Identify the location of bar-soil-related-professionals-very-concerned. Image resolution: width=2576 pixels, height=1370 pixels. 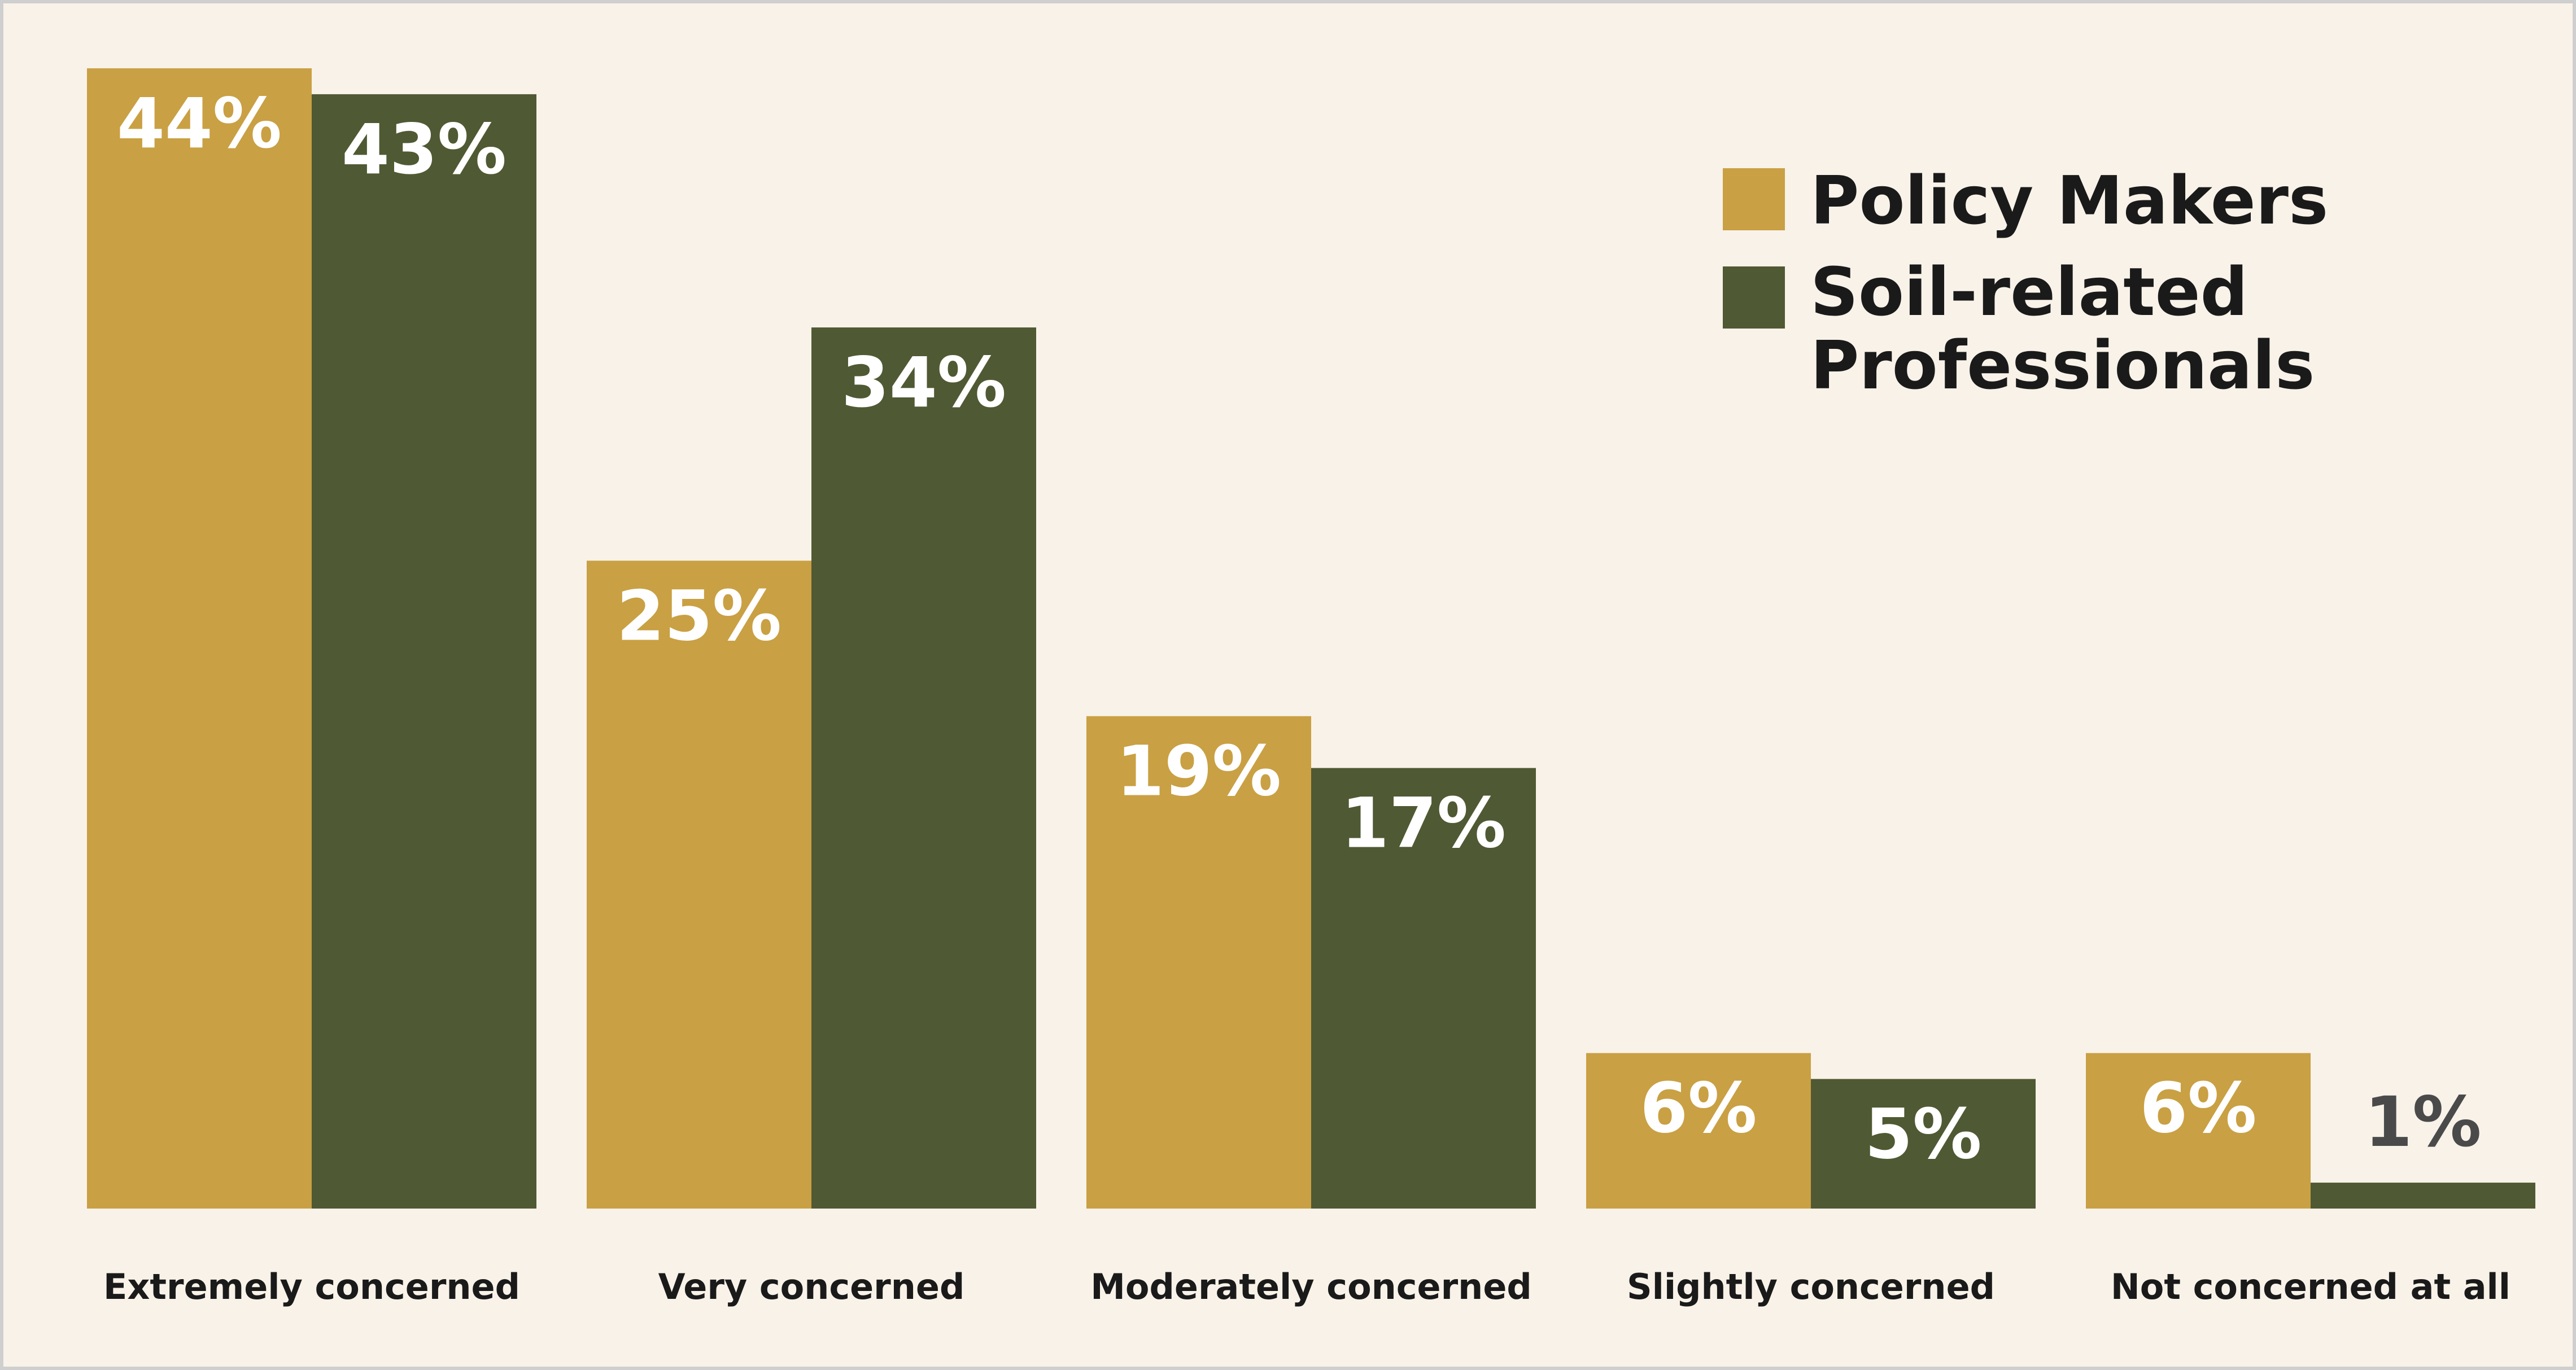
(923, 768).